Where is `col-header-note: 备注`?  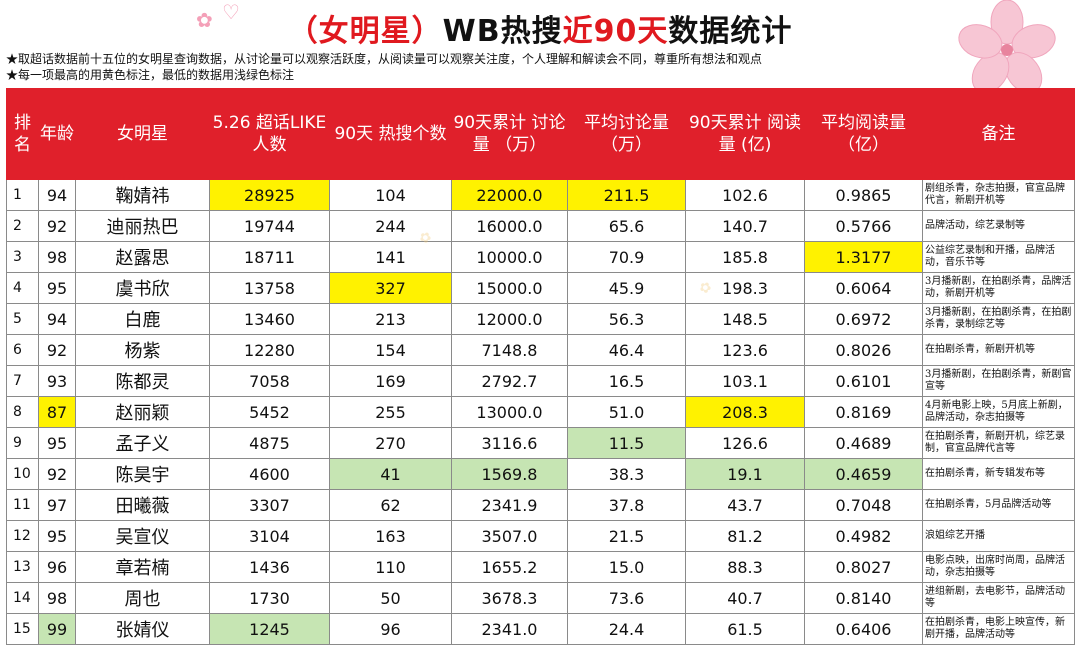
col-header-note: 备注 is located at coordinates (998, 134).